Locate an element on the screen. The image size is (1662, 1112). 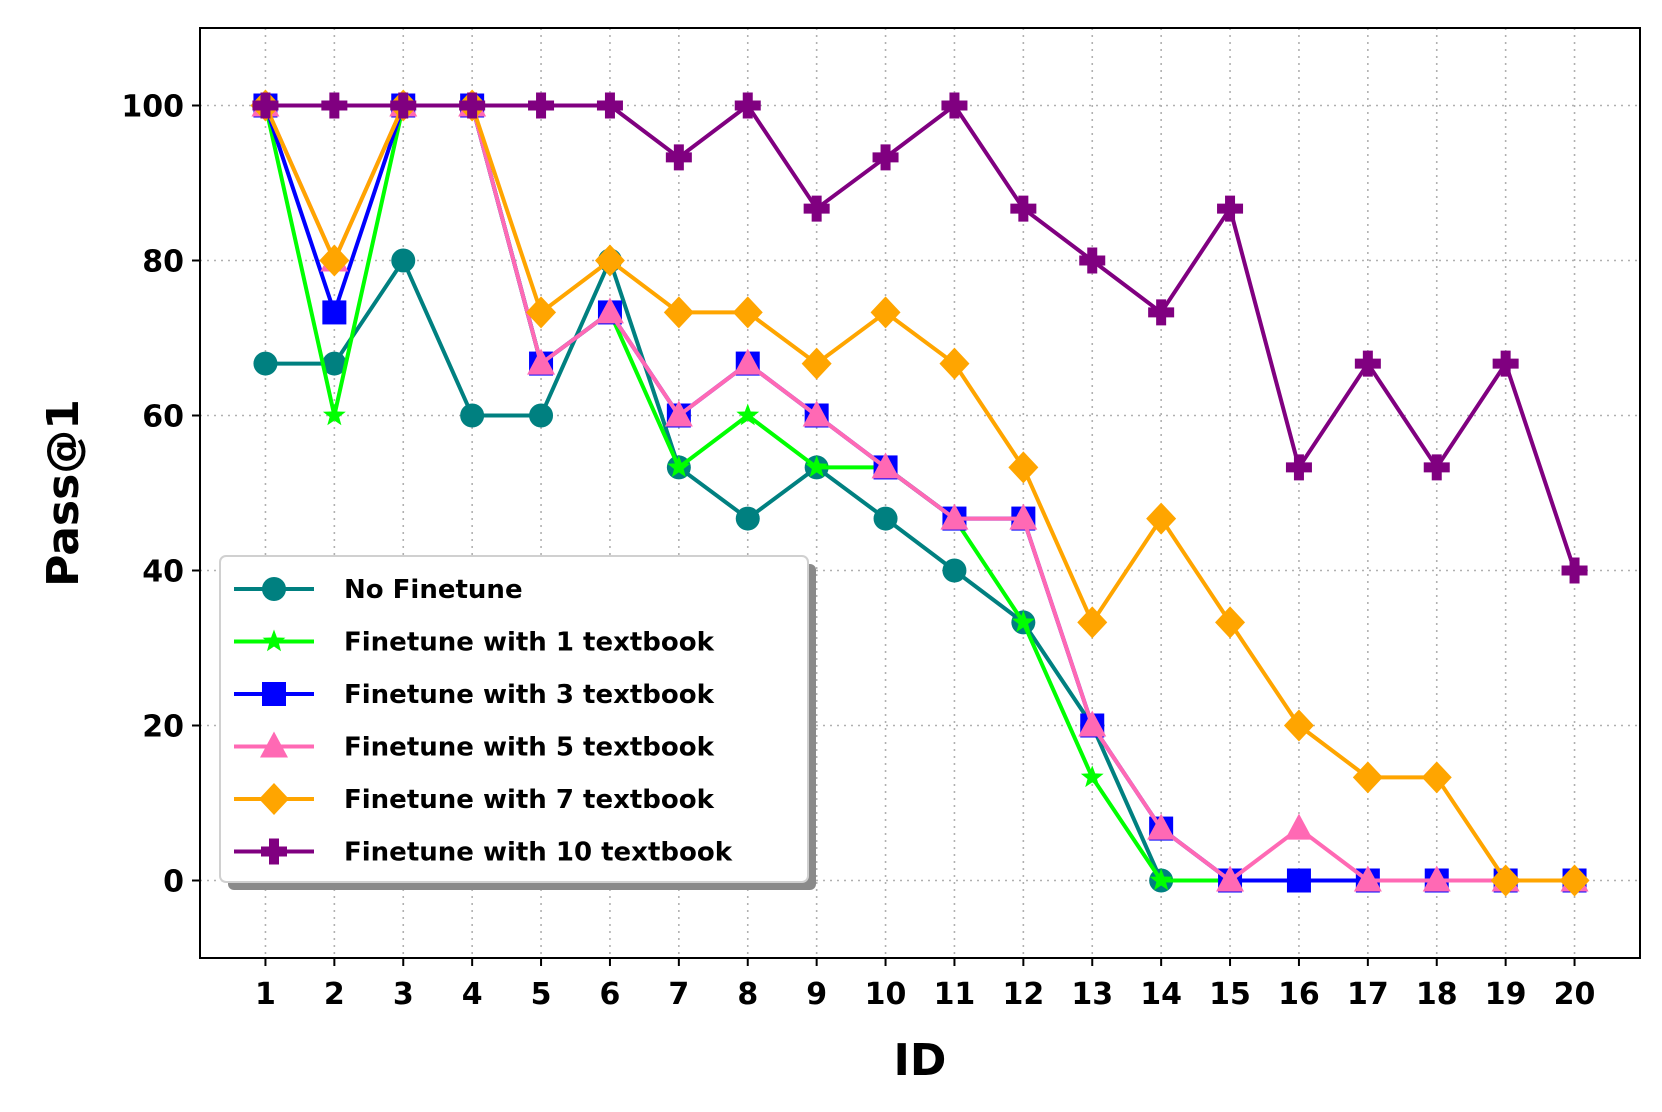
y-tick-label: 0 is located at coordinates (173, 882).